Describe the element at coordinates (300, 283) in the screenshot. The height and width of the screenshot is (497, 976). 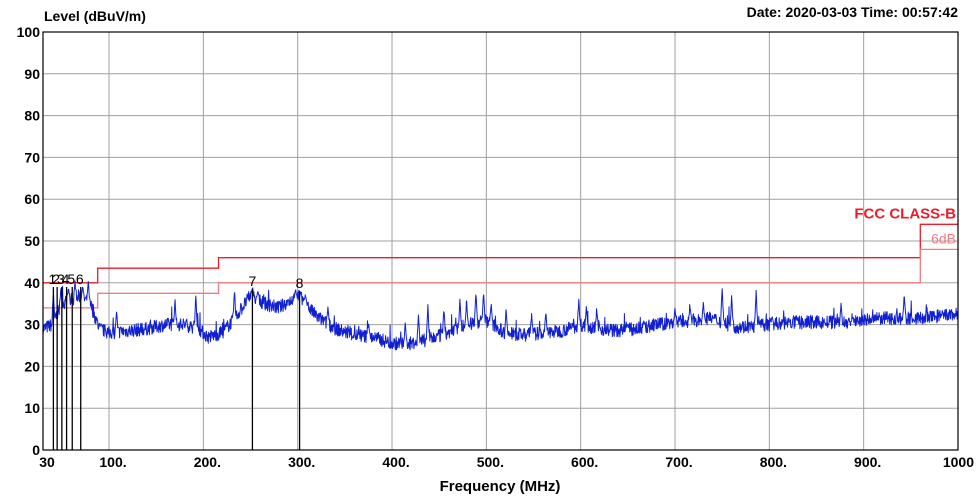
I see `marker-label-8: 8` at that location.